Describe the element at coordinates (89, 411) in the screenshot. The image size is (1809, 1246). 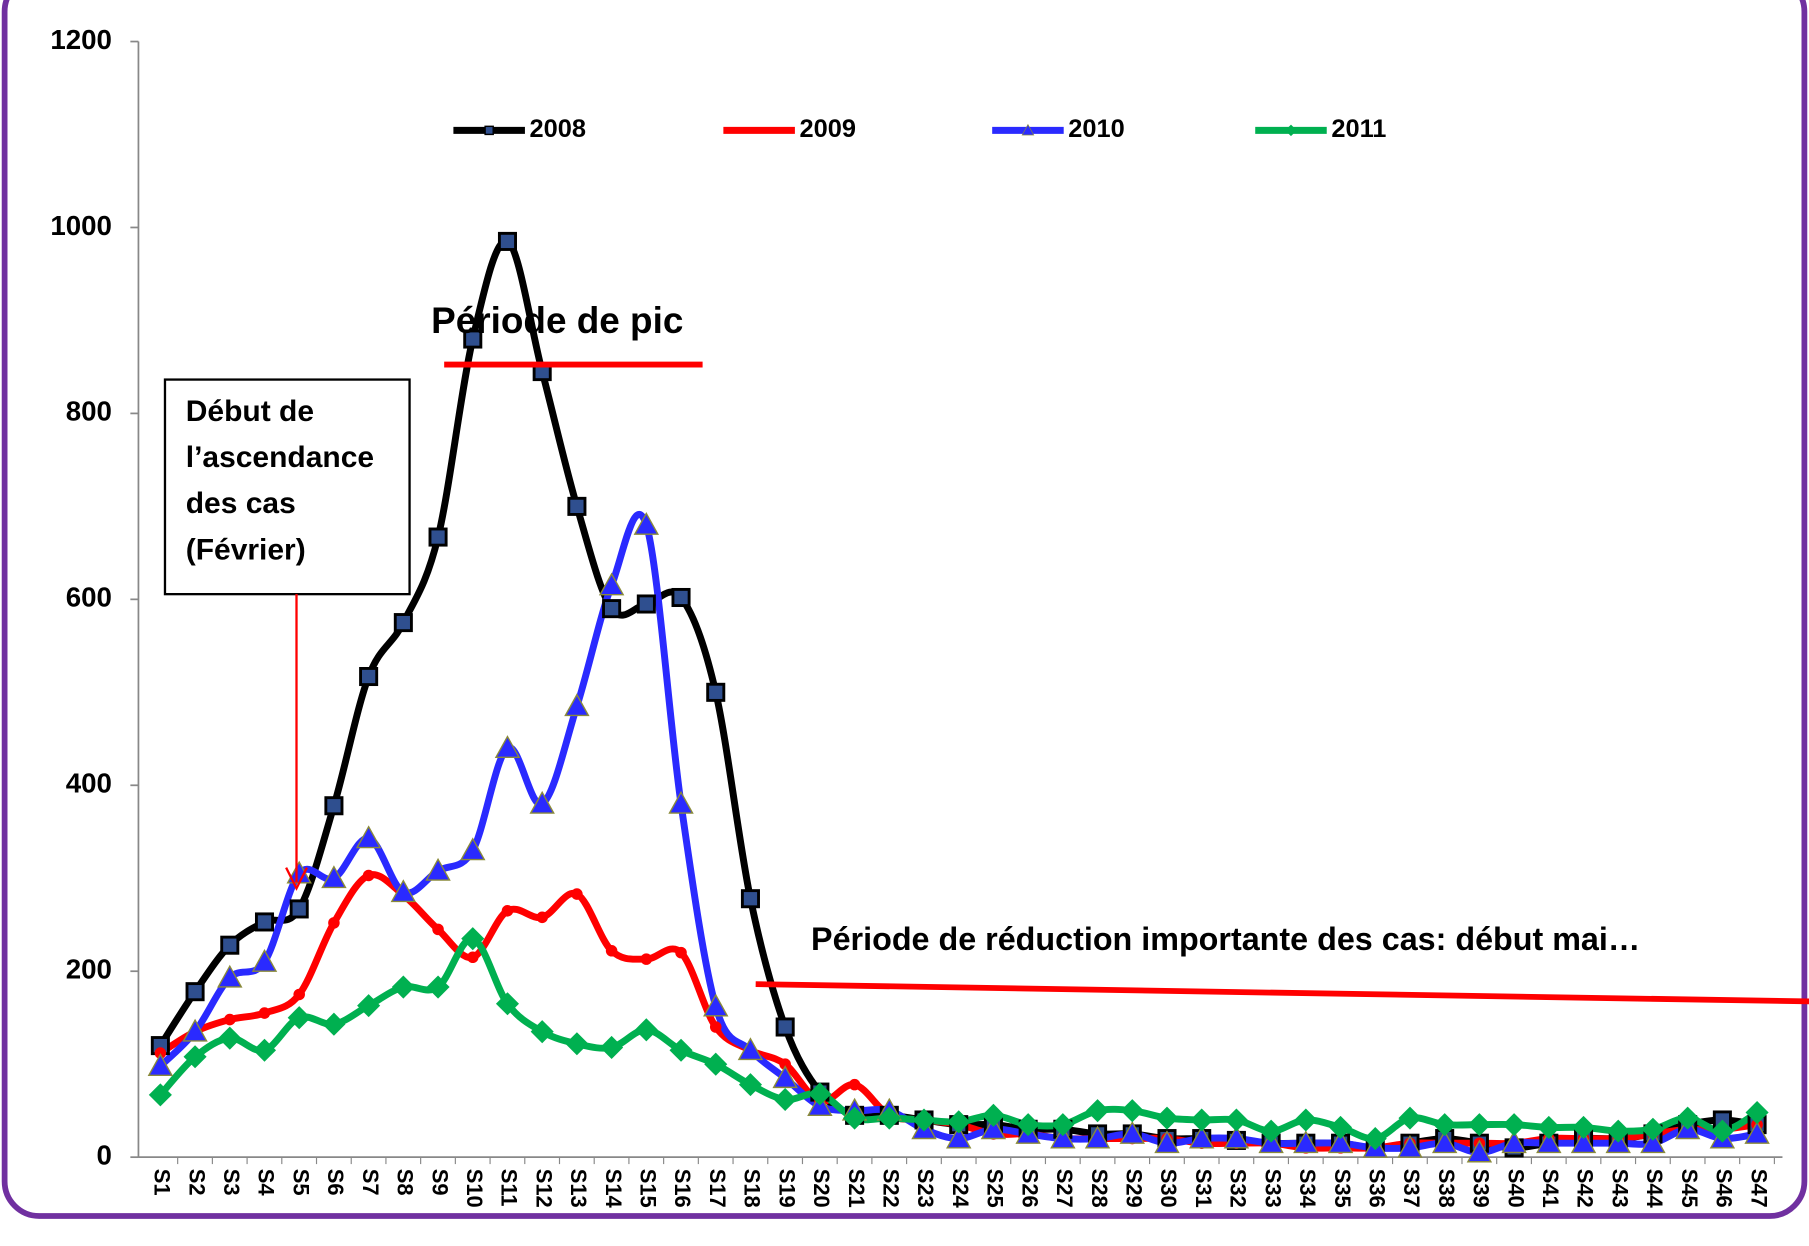
I see `y-tick-label: 800` at that location.